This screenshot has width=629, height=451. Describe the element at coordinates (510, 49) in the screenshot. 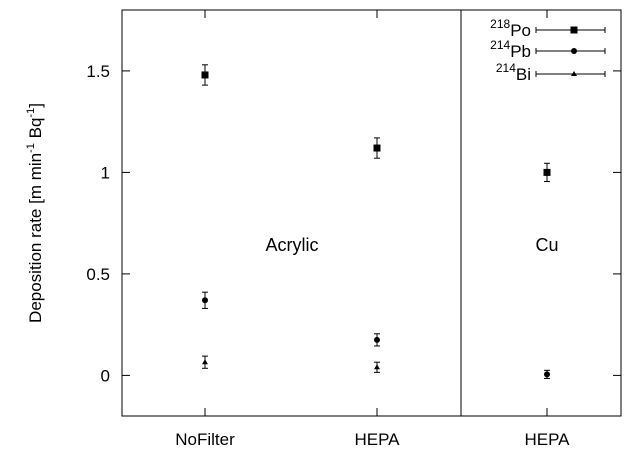

I see `legend-label: 214Pb` at that location.